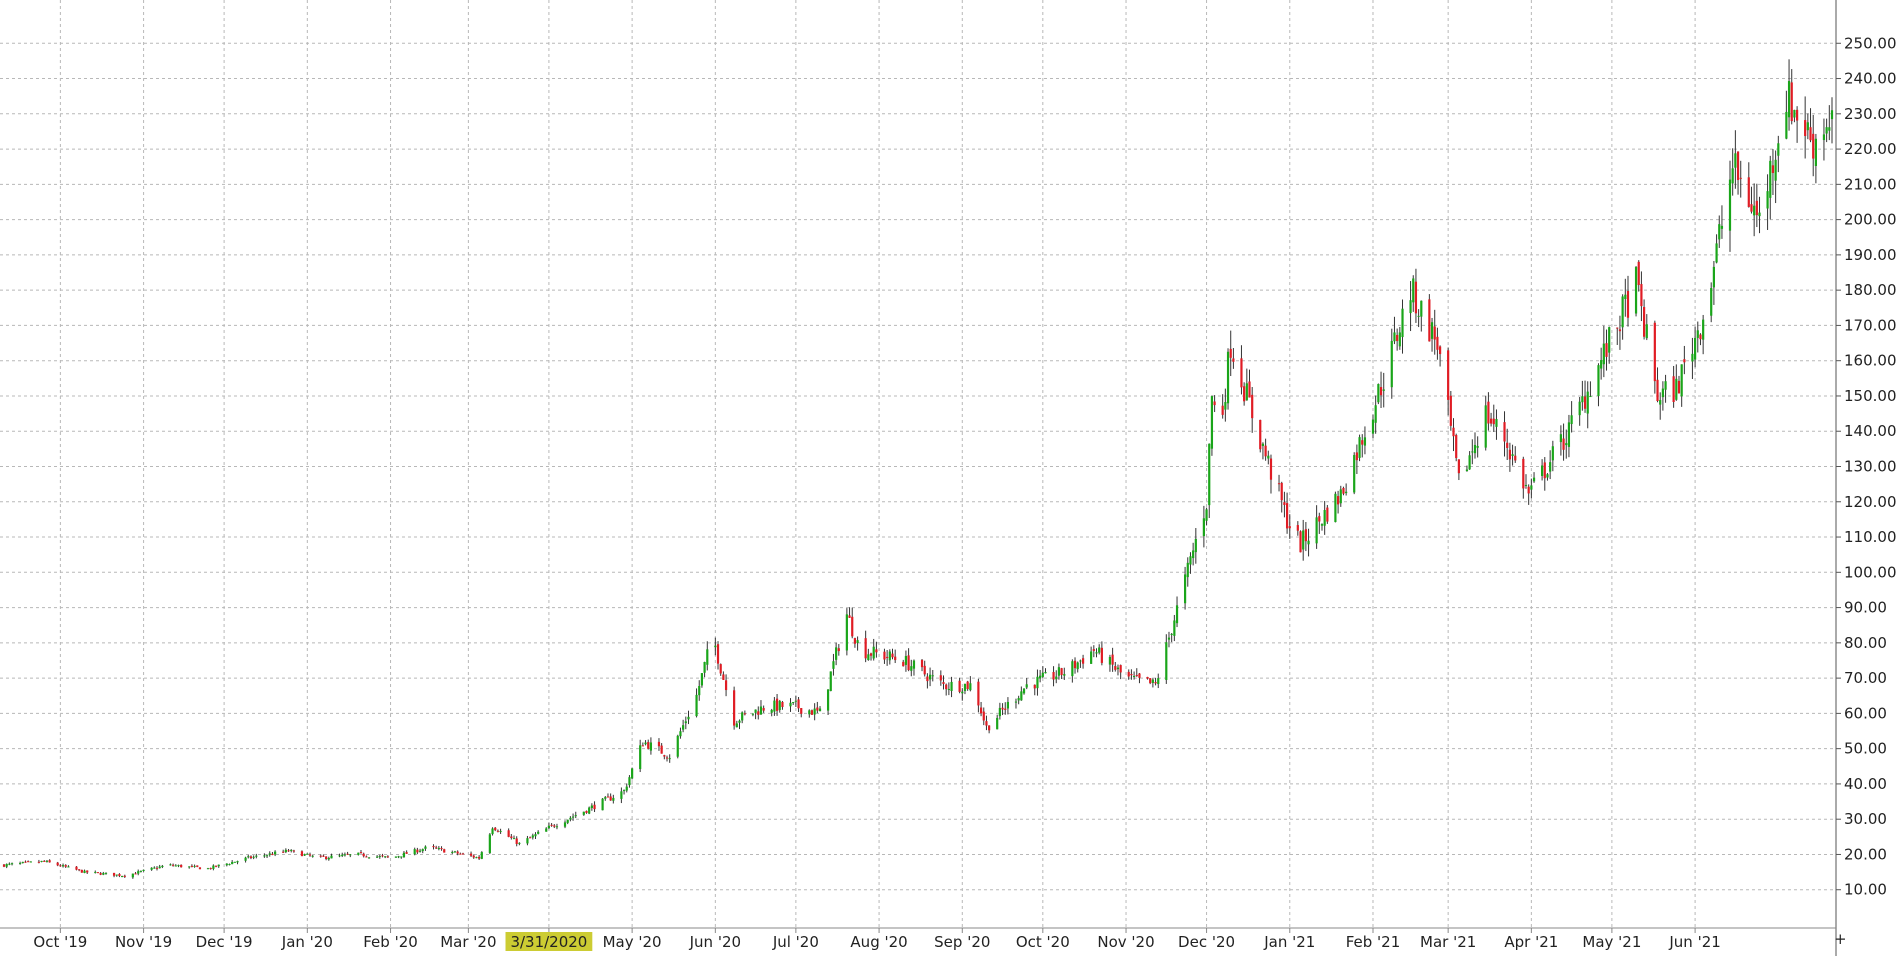  What do you see at coordinates (1870, 184) in the screenshot?
I see `y-tick-label: 210.00` at bounding box center [1870, 184].